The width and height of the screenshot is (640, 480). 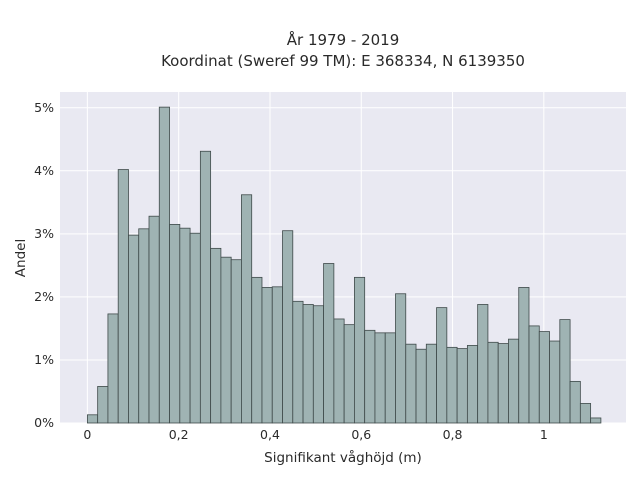 I want to click on x-tick-label: 0,4, so click(x=270, y=434).